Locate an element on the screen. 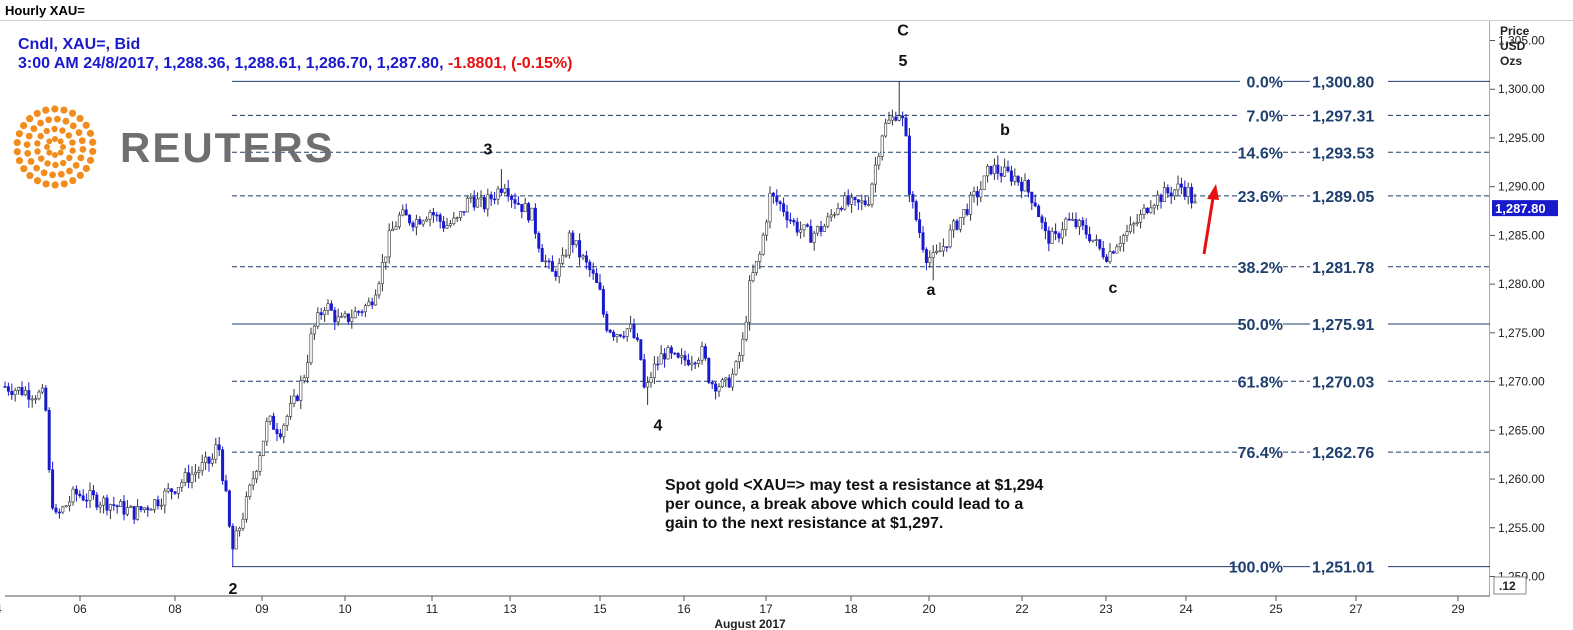 Image resolution: width=1573 pixels, height=630 pixels. wave-label: 5 is located at coordinates (903, 61).